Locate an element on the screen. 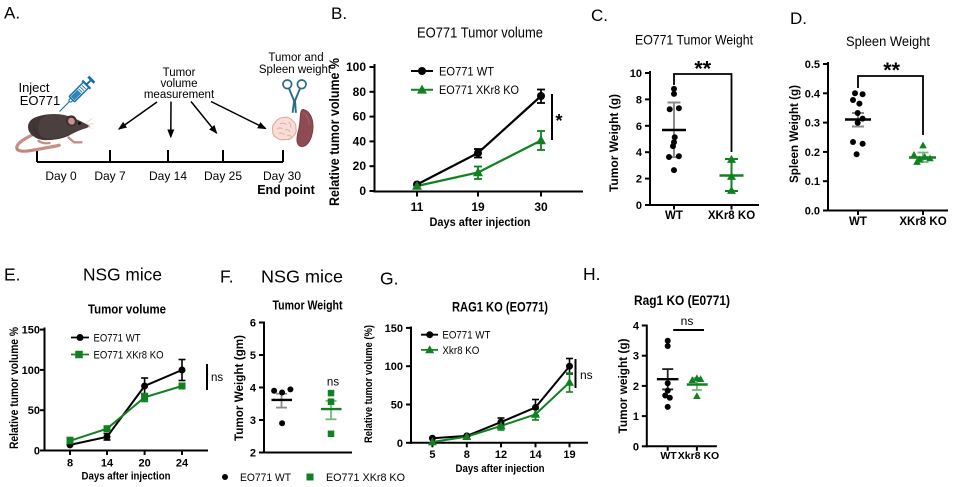 This screenshot has width=953, height=487. svg-text: A. is located at coordinates (12, 13).